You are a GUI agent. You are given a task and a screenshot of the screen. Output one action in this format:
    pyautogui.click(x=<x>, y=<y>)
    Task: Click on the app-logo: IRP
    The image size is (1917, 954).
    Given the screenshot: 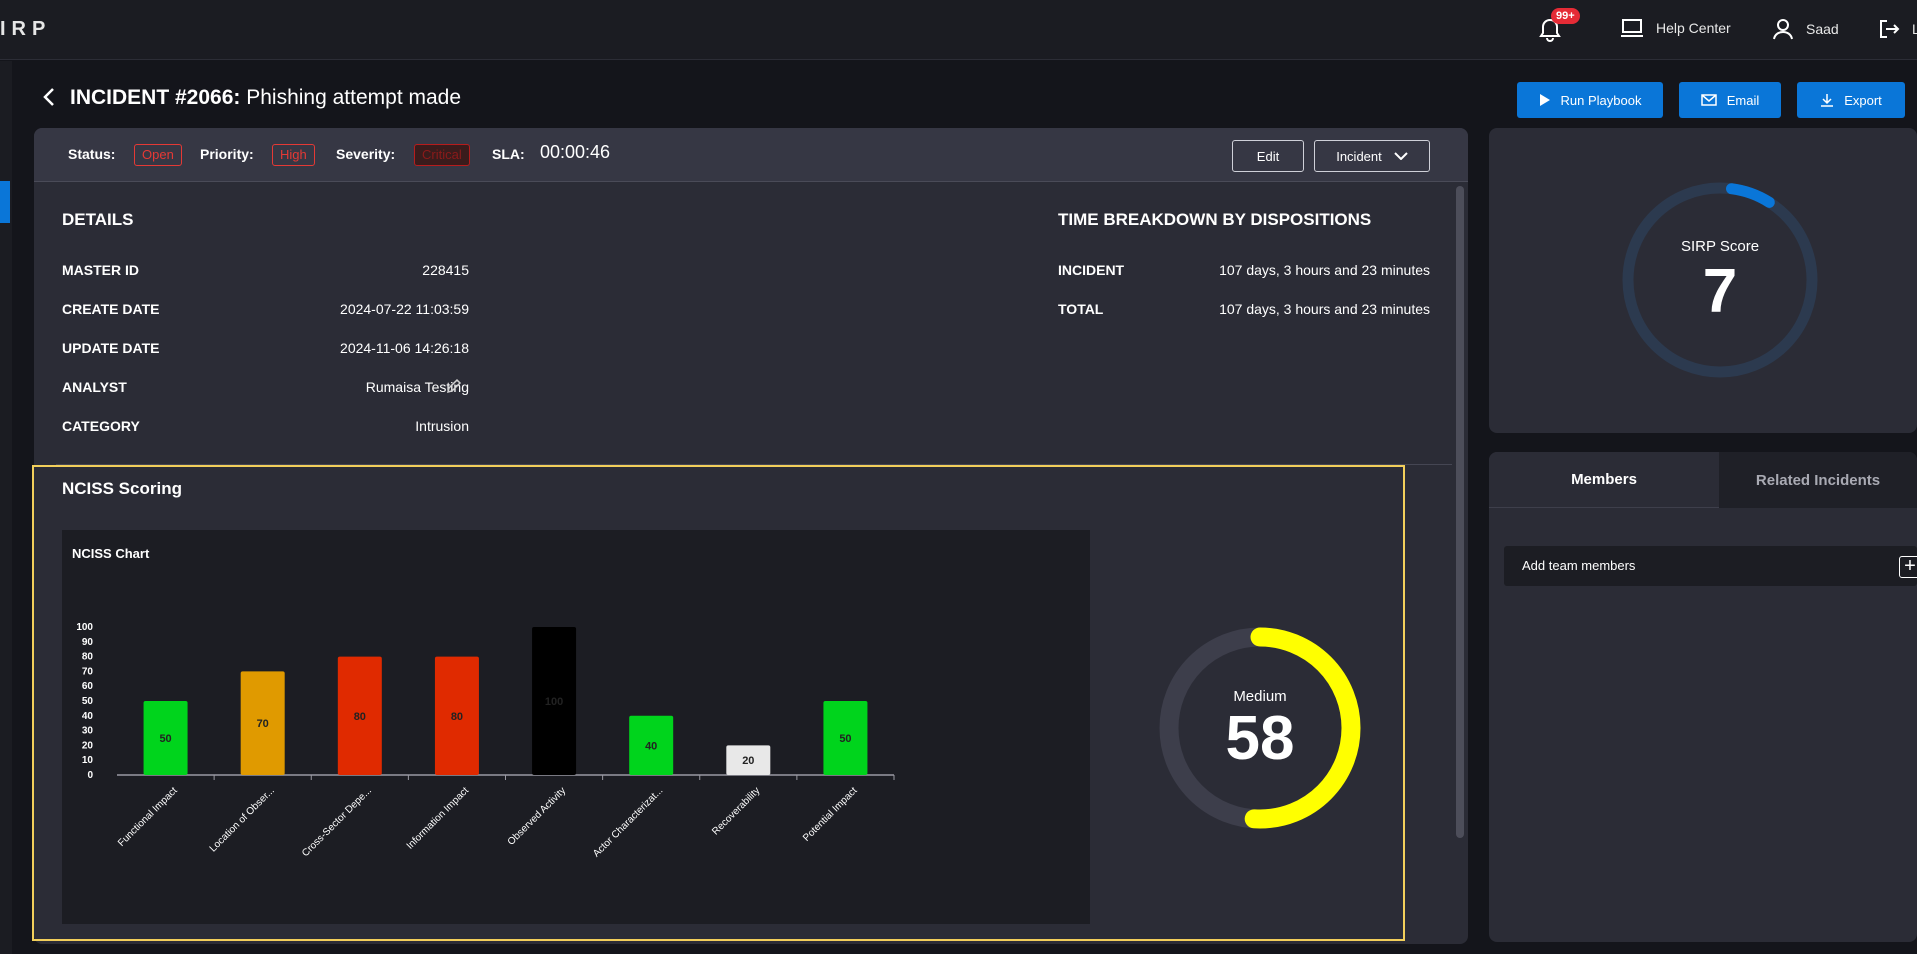 What is the action you would take?
    pyautogui.click(x=26, y=29)
    